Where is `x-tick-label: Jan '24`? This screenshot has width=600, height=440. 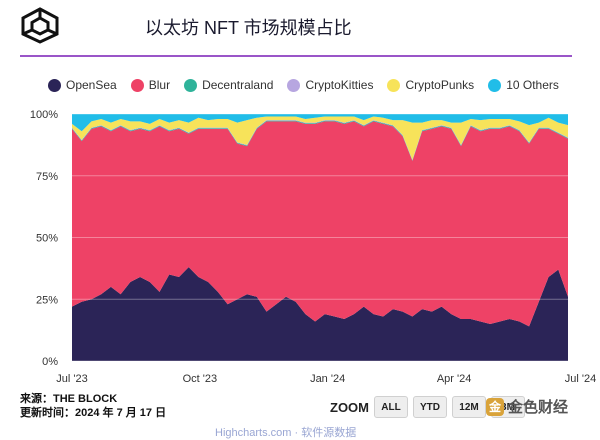
x-tick-label: Jan '24 is located at coordinates (327, 379).